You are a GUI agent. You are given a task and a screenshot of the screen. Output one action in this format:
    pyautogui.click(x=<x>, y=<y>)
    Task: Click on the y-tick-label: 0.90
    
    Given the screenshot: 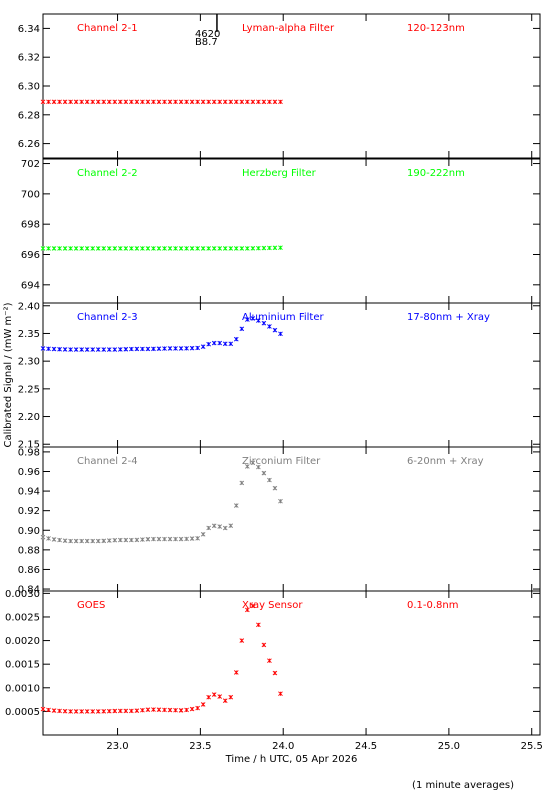 What is the action you would take?
    pyautogui.click(x=29, y=531)
    